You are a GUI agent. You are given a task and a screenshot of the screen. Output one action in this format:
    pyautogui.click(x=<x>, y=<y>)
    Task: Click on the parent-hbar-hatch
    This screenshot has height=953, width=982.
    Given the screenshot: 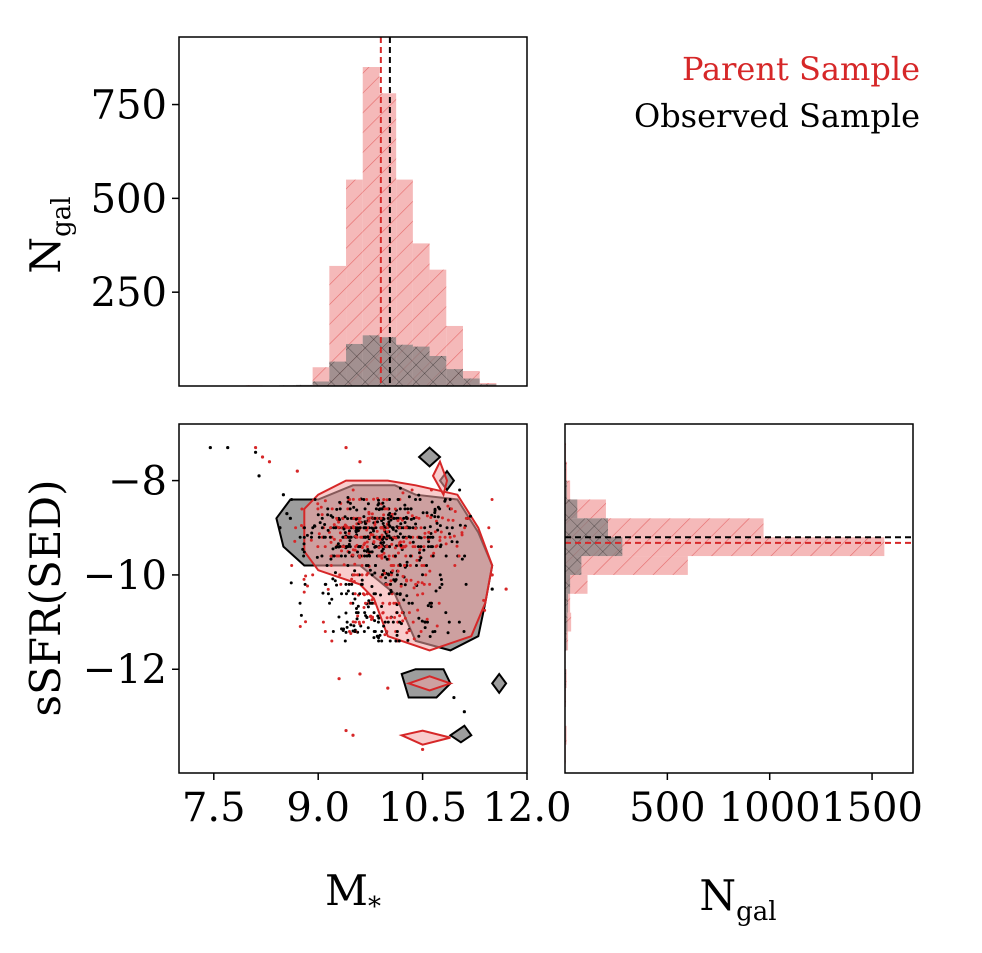 What is the action you would take?
    pyautogui.click(x=664, y=528)
    